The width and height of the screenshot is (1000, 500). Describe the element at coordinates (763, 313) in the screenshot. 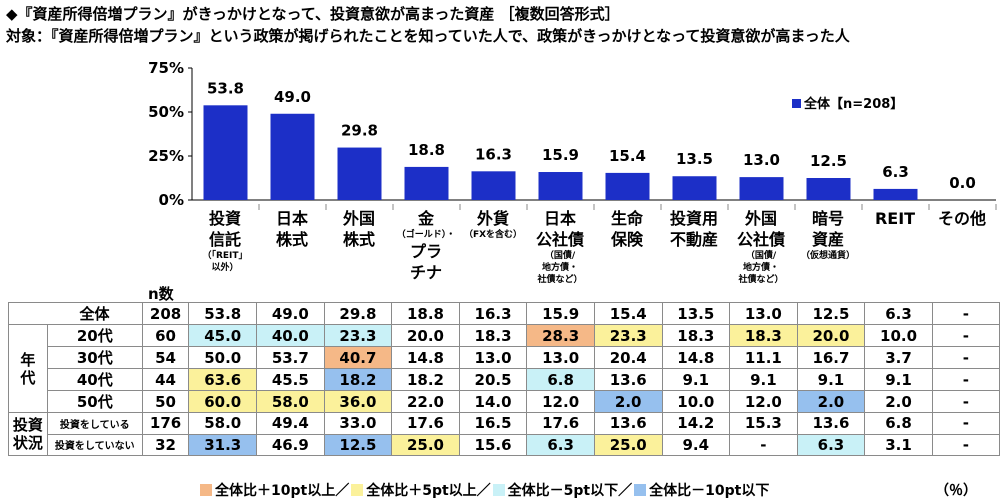

I see `table-cell: 13.0` at that location.